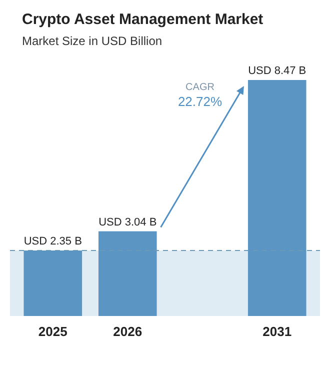  What do you see at coordinates (200, 101) in the screenshot?
I see `annotation: 22.72%` at bounding box center [200, 101].